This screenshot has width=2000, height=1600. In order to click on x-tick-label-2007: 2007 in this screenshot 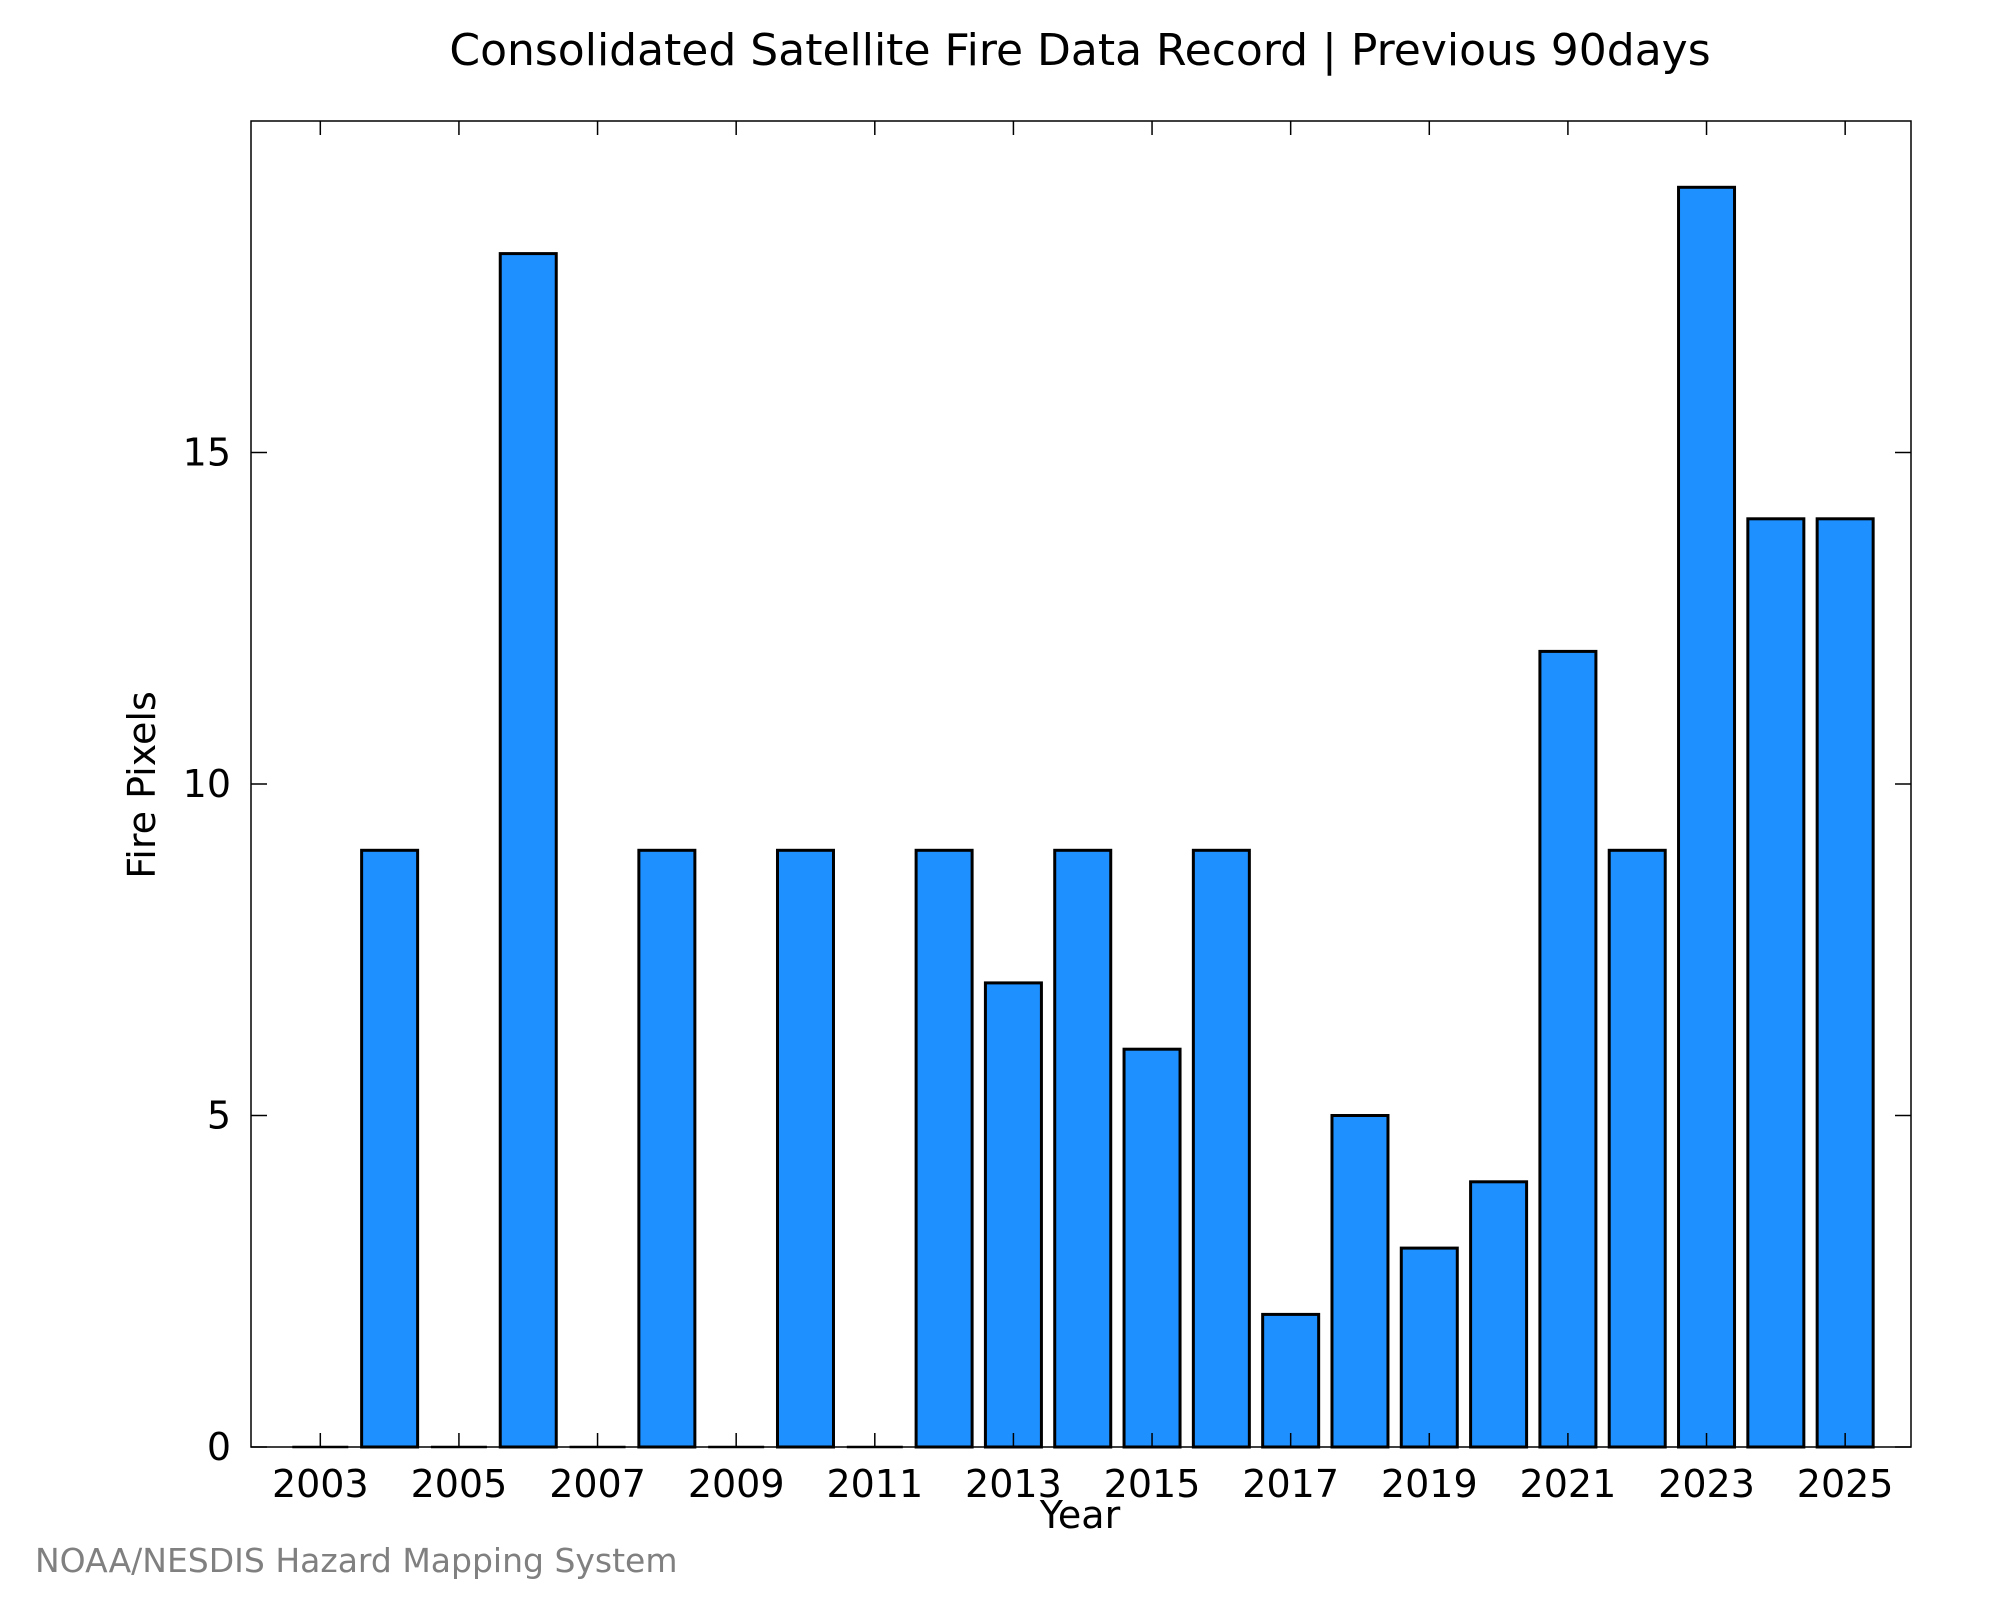, I will do `click(597, 1484)`.